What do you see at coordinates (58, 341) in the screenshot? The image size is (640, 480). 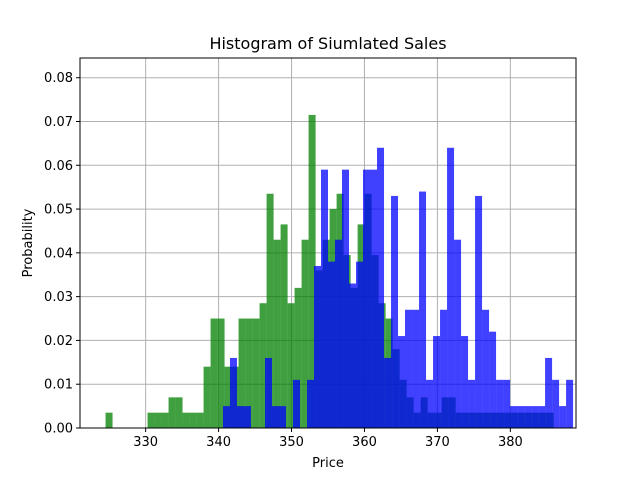 I see `y-tick-label: 0.02` at bounding box center [58, 341].